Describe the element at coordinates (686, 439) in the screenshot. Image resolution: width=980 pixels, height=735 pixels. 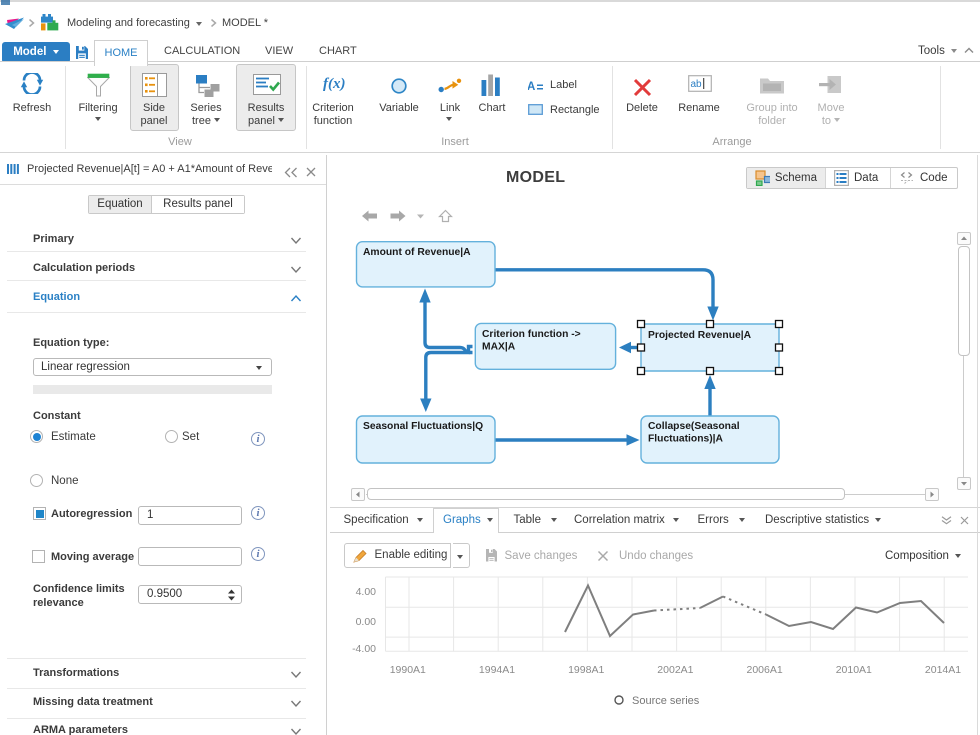
I see `svg-text: Fluctuations)|A` at that location.